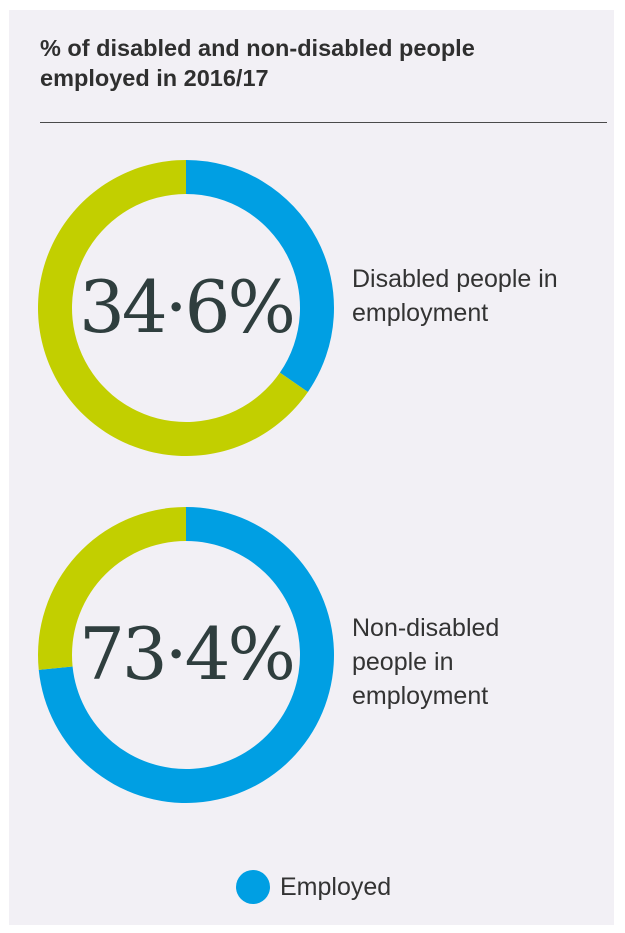 The image size is (625, 933). I want to click on disabled-employment-label: Disabled people in employment, so click(455, 296).